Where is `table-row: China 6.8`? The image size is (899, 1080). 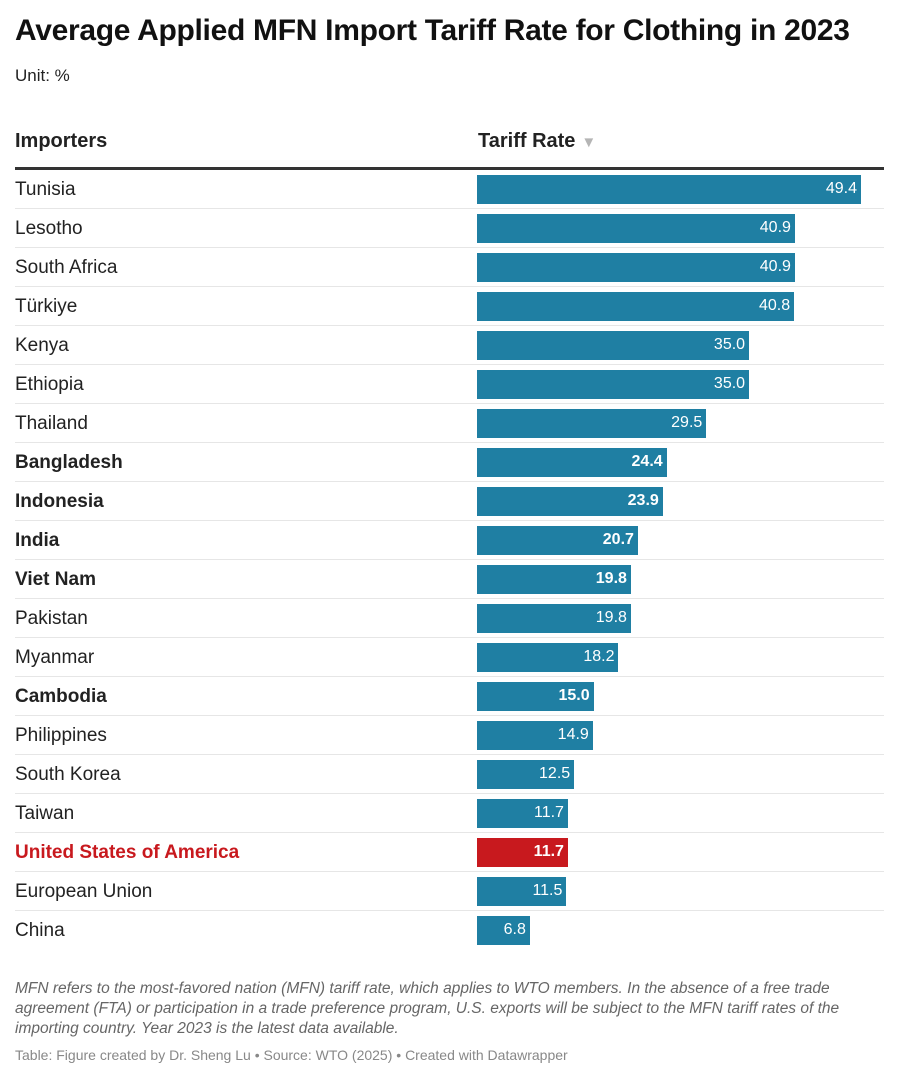 table-row: China 6.8 is located at coordinates (449, 930).